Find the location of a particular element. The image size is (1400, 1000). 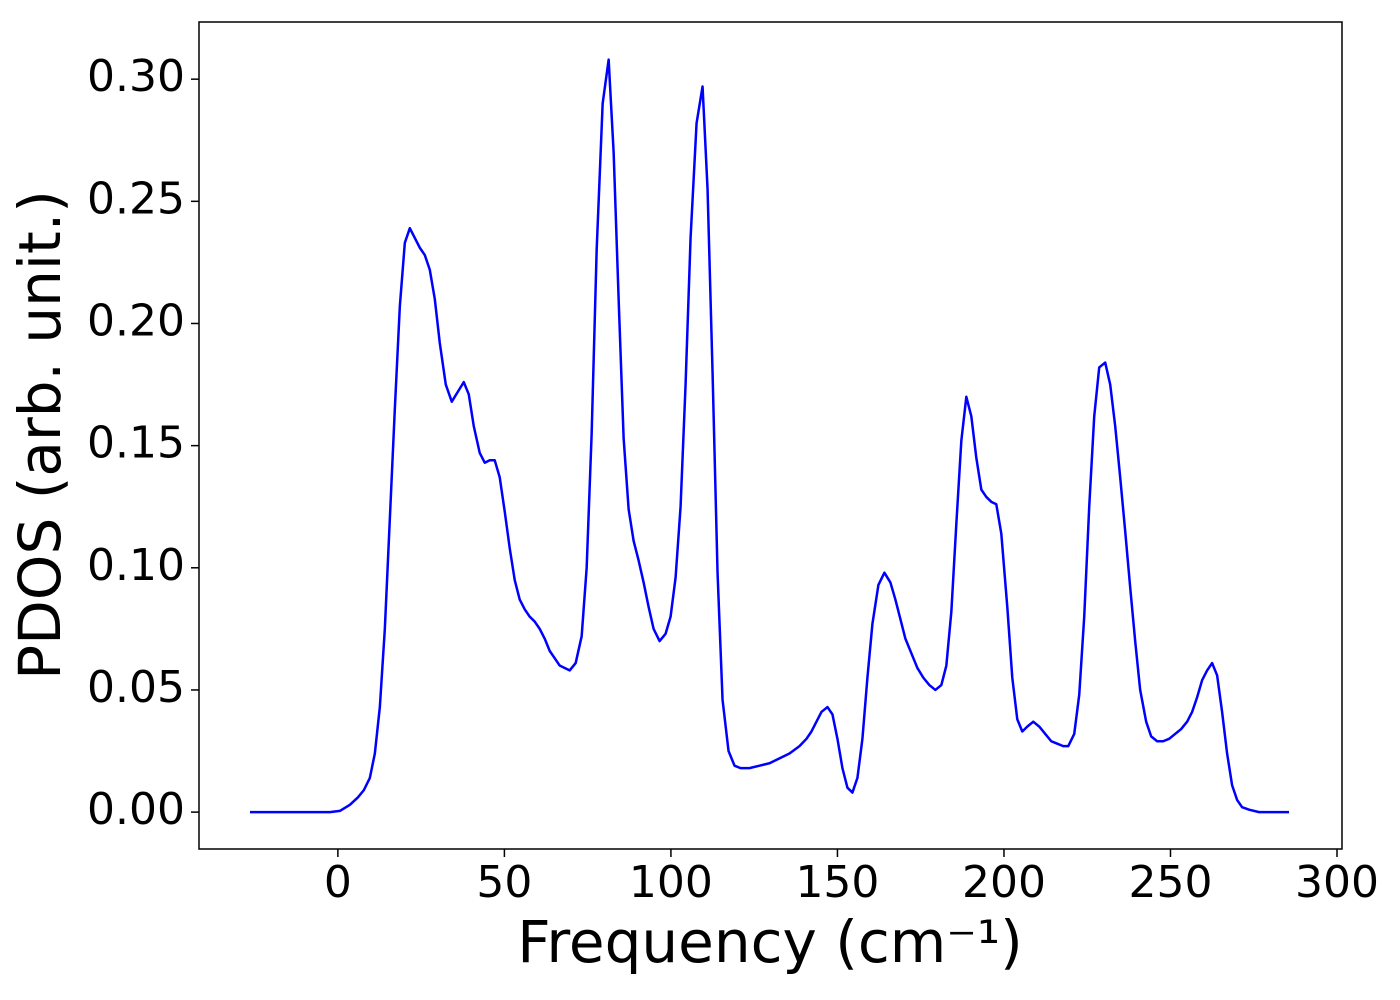

x-tick-label: 100 is located at coordinates (671, 882).